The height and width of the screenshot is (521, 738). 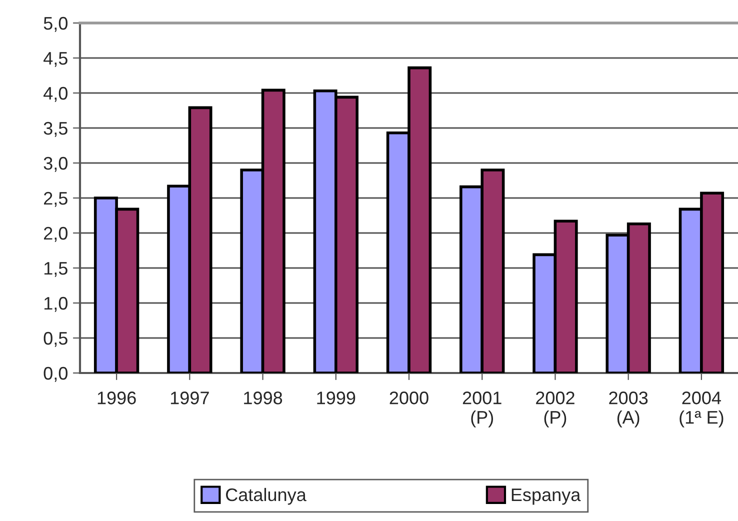 I want to click on x-tick-label: 2000, so click(x=409, y=398).